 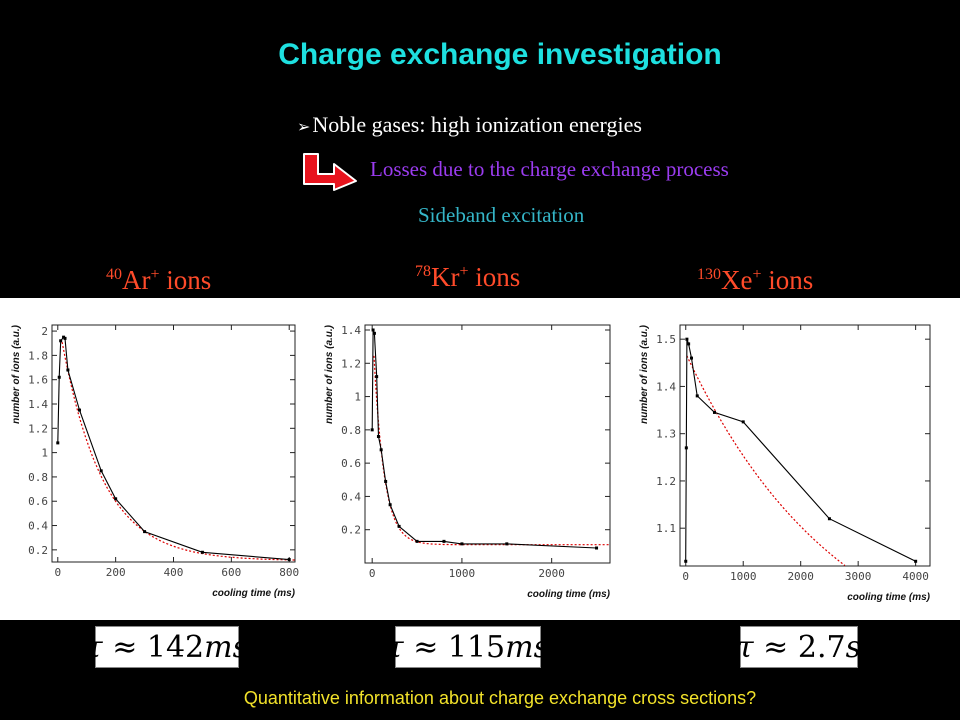 What do you see at coordinates (330, 172) in the screenshot?
I see `red-bent-arrow-icon` at bounding box center [330, 172].